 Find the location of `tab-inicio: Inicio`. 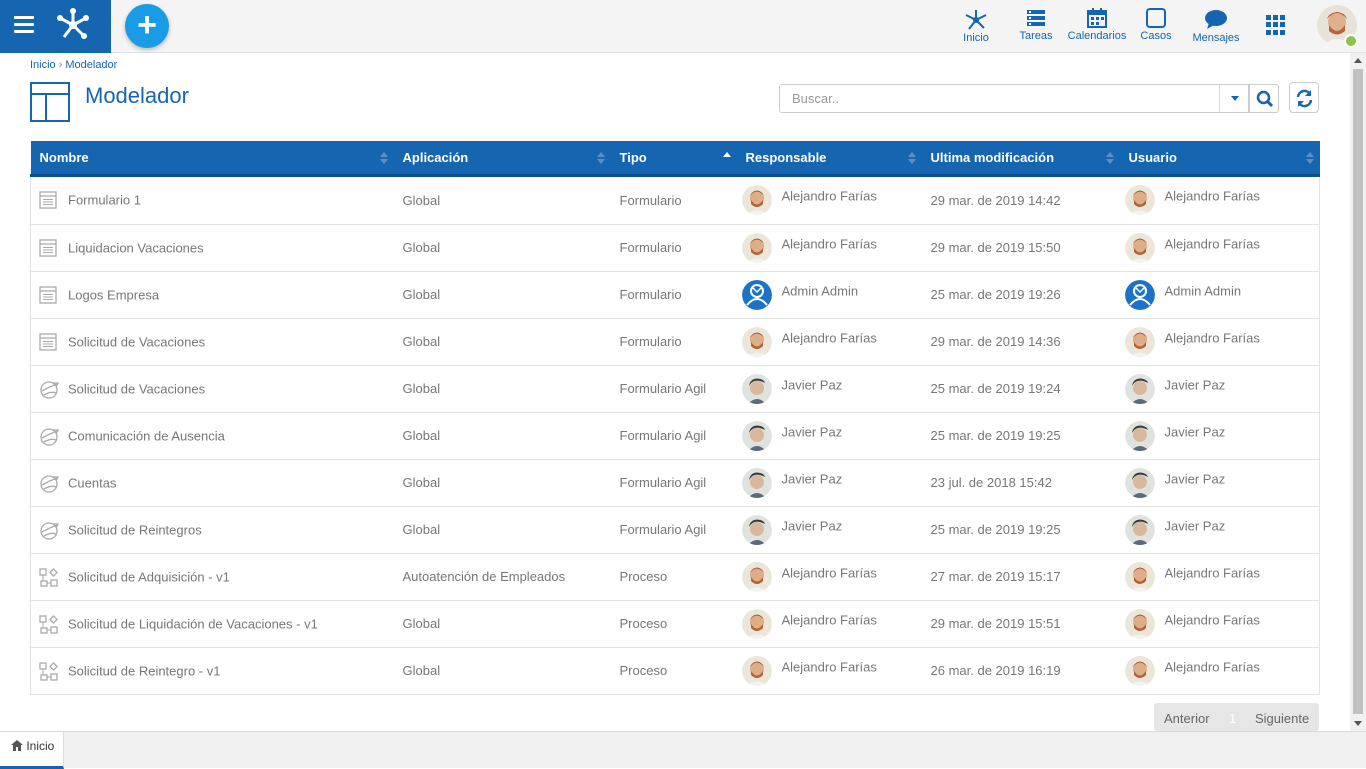

tab-inicio: Inicio is located at coordinates (32, 750).